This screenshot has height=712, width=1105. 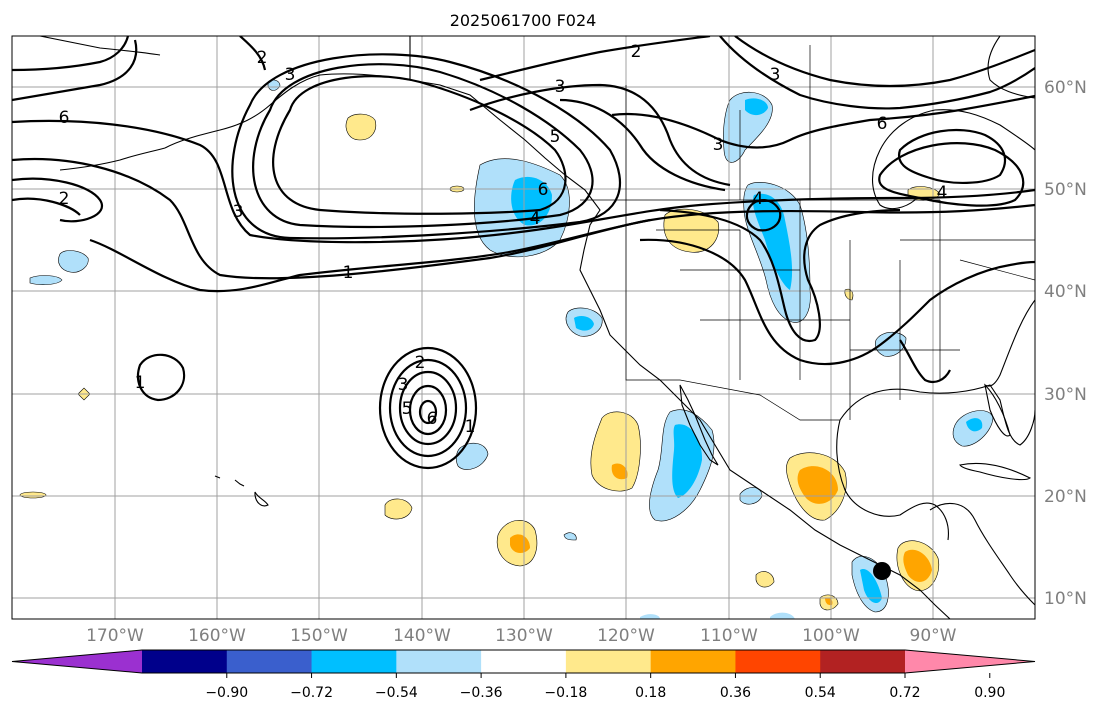 I want to click on lat-label: 30°N, so click(x=1065, y=395).